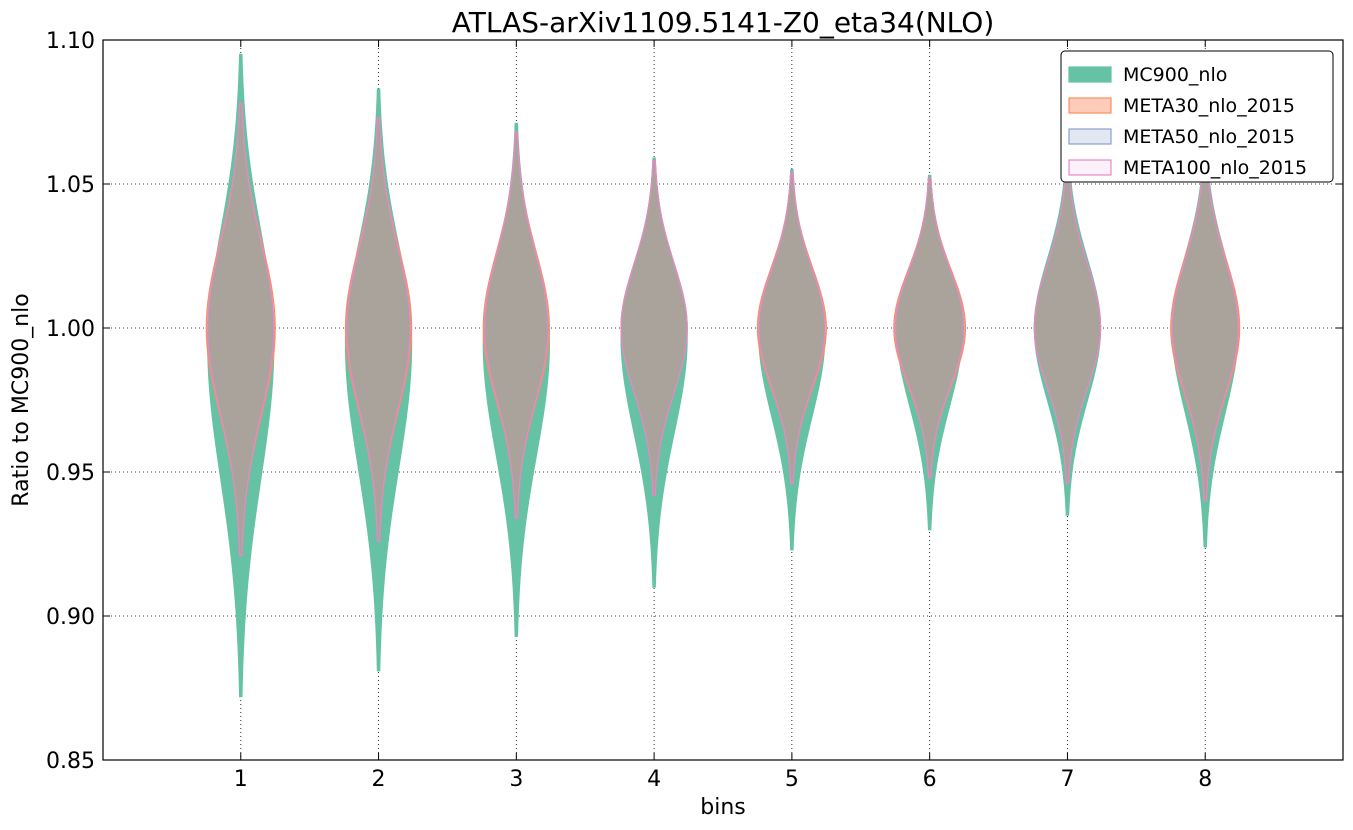 This screenshot has height=830, width=1353. What do you see at coordinates (1209, 106) in the screenshot?
I see `legend-label: META30_nlo_2015` at bounding box center [1209, 106].